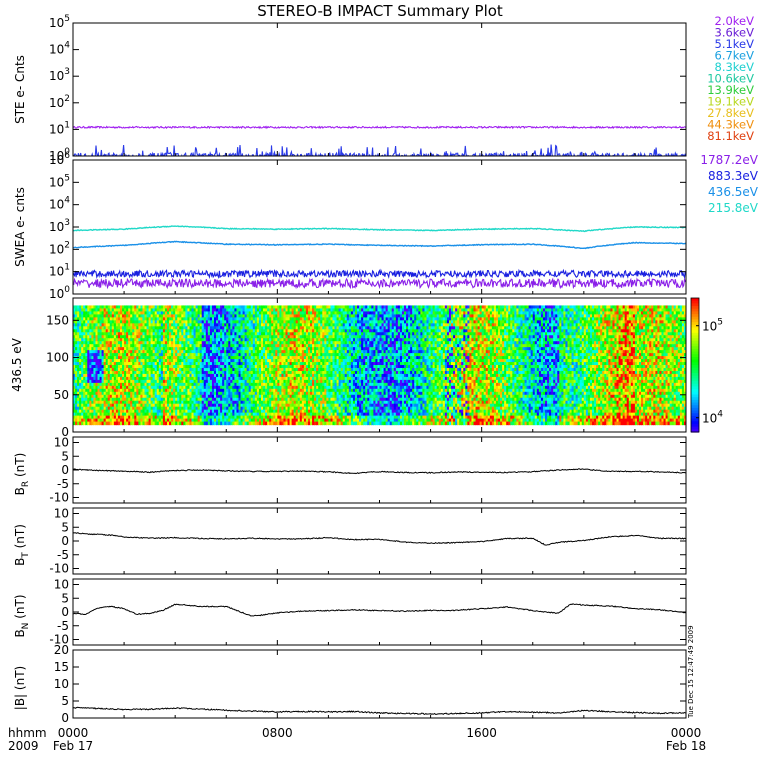 The height and width of the screenshot is (780, 780). I want to click on panel-bmag-data, so click(379, 710).